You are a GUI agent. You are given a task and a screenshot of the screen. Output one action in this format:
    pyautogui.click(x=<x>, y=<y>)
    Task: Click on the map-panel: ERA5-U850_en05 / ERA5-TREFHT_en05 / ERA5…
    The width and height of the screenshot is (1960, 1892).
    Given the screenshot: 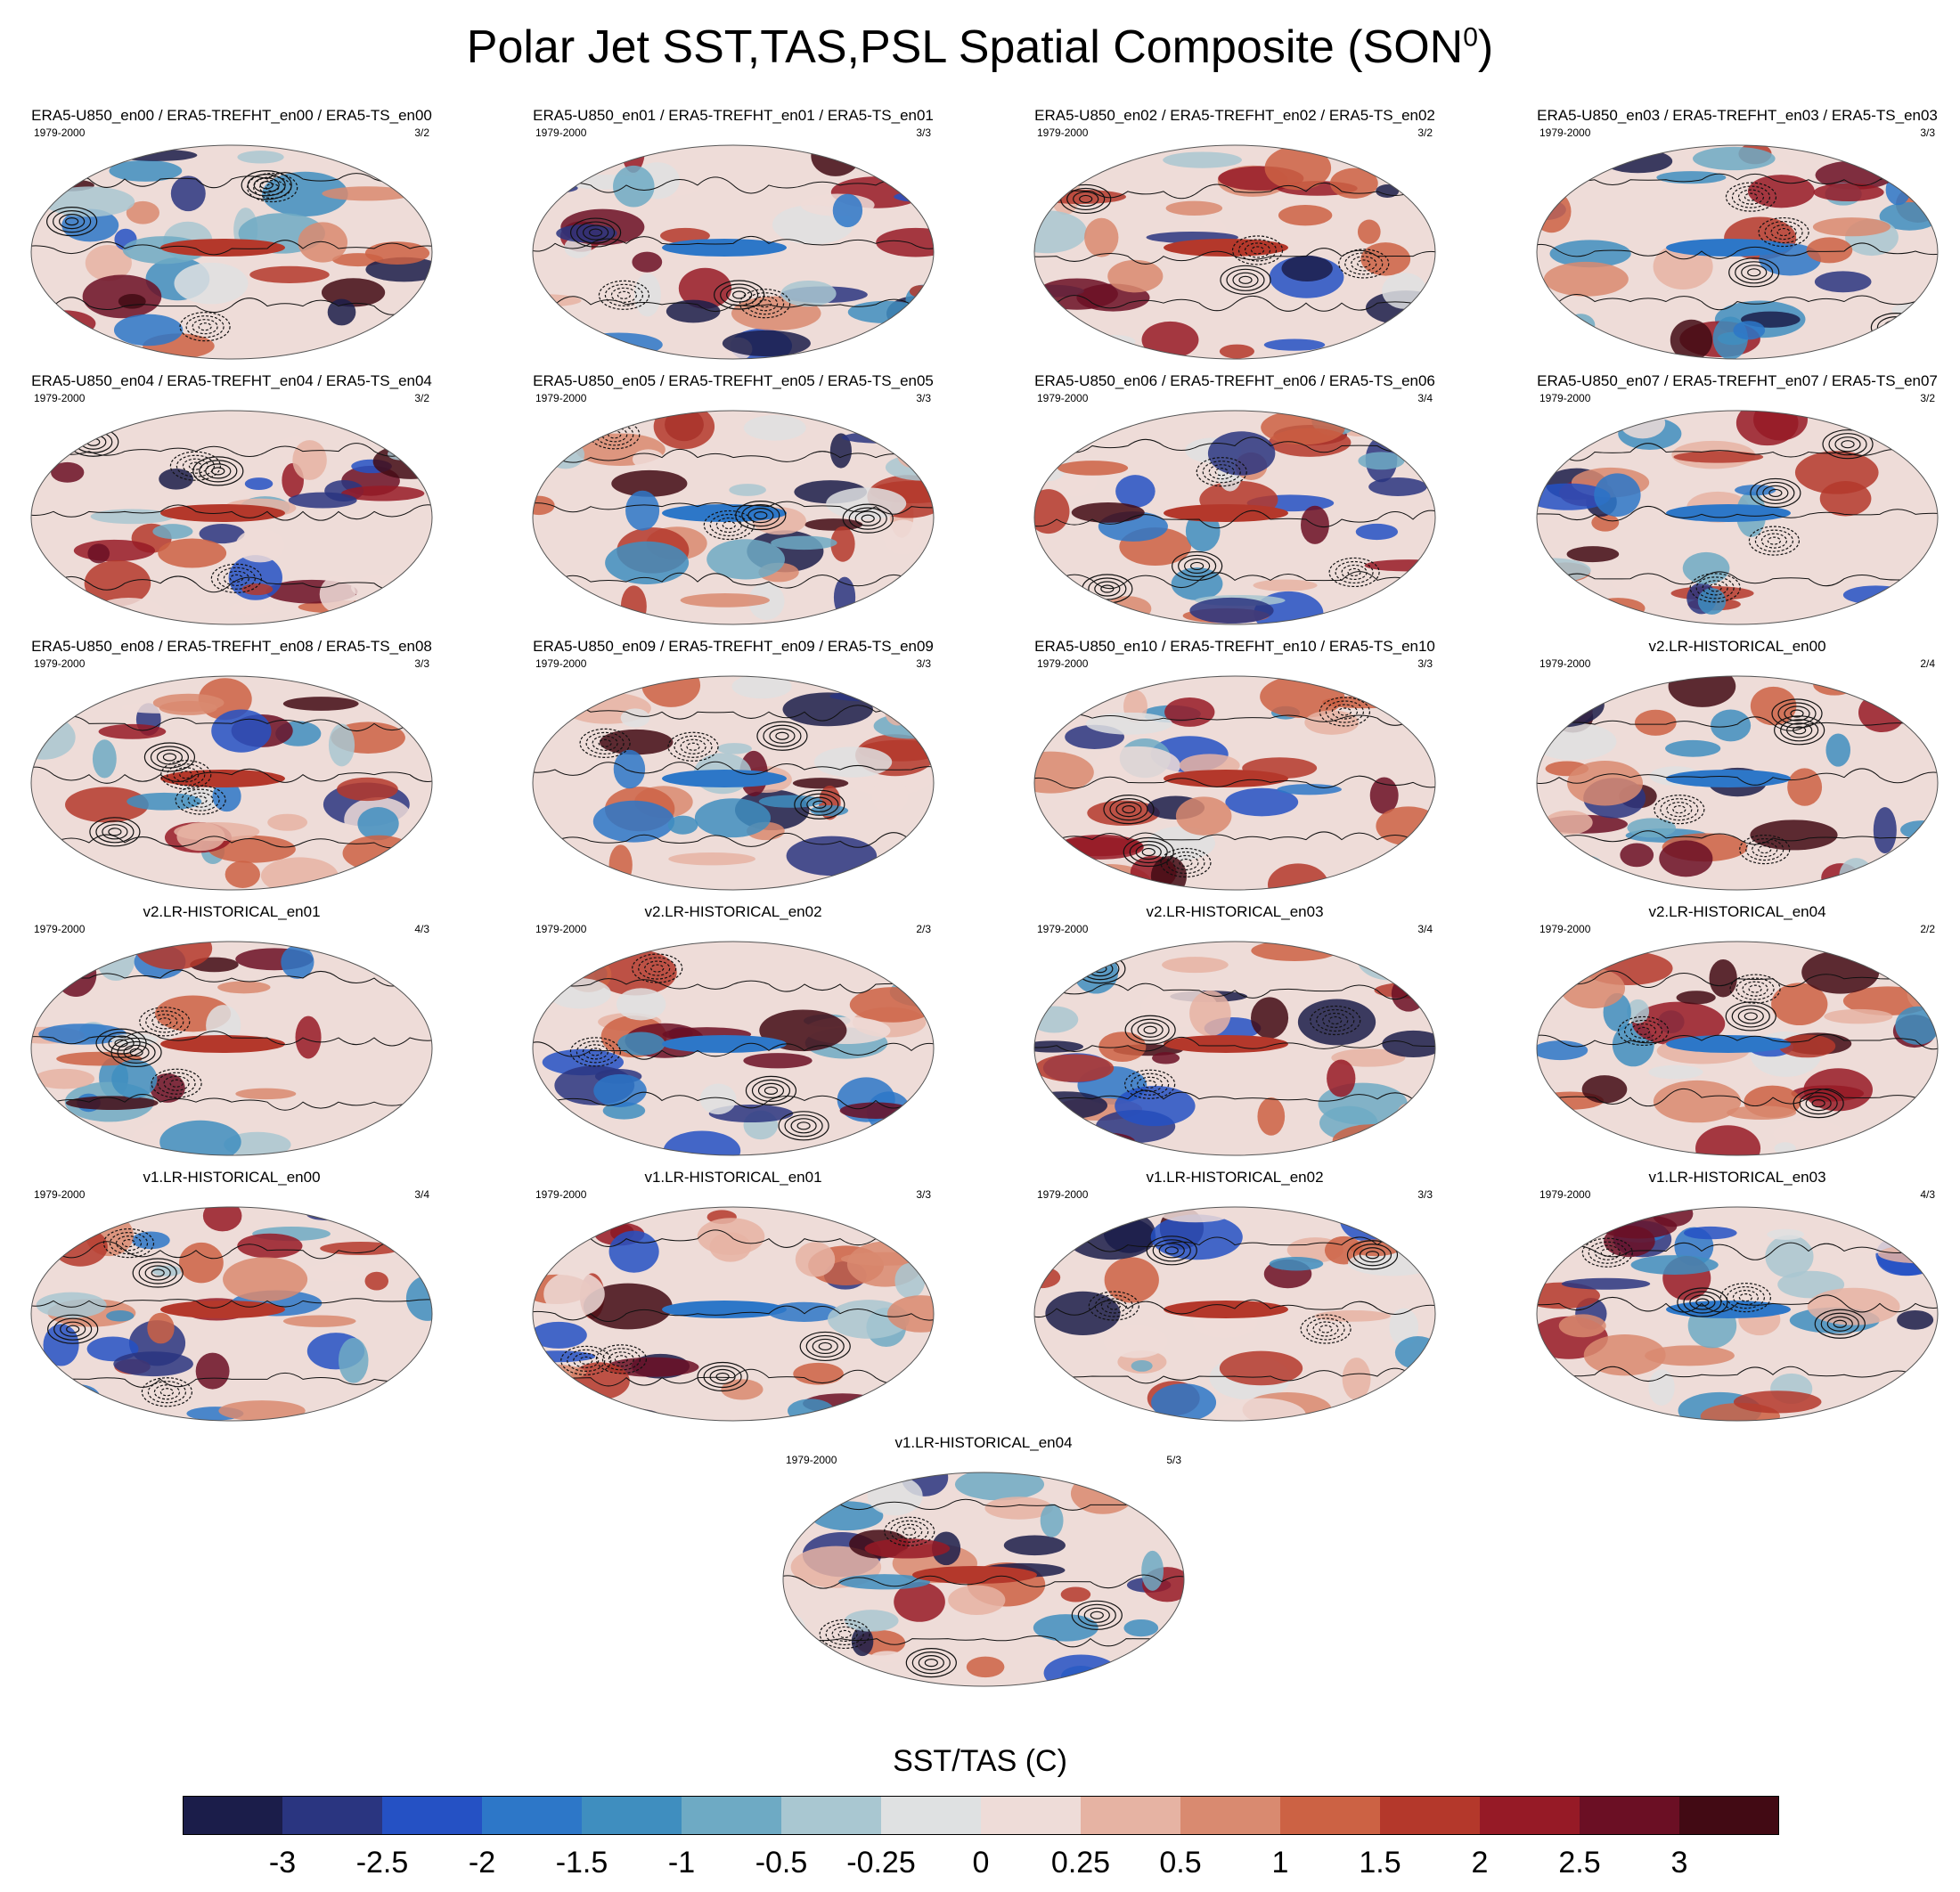 What is the action you would take?
    pyautogui.click(x=733, y=502)
    